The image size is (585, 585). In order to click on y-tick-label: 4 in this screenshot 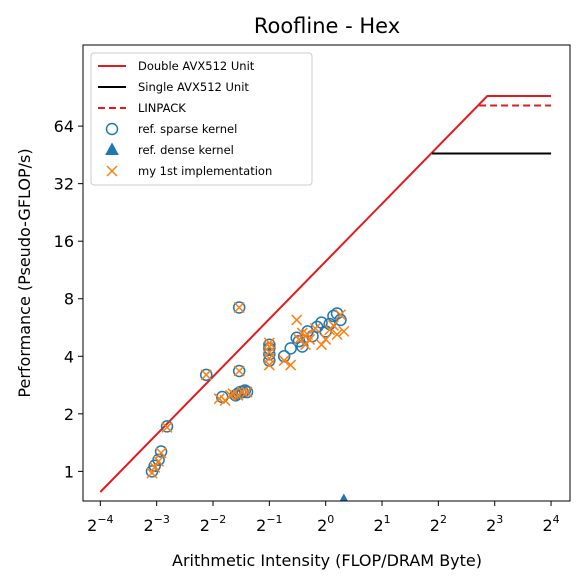, I will do `click(69, 356)`.